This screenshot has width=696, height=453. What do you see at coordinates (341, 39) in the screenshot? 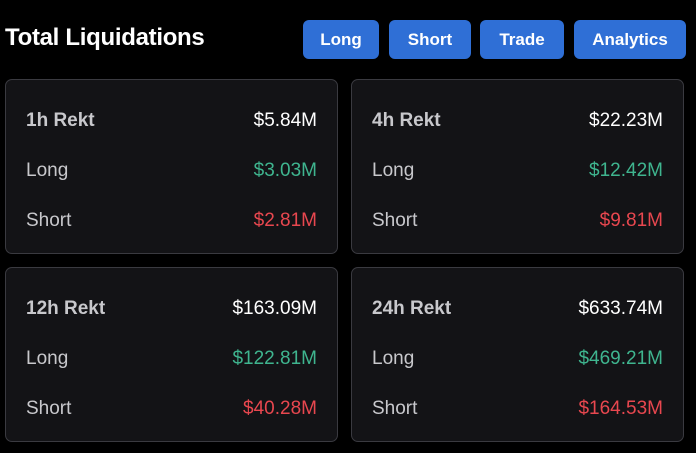
I see `long-button: Long` at bounding box center [341, 39].